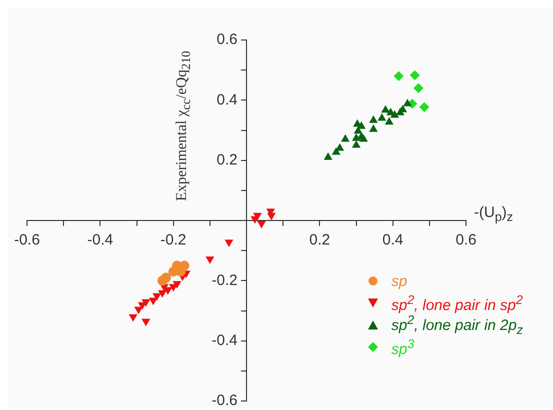 The width and height of the screenshot is (553, 410). Describe the element at coordinates (393, 240) in the screenshot. I see `x-tick-label: 0.4` at that location.